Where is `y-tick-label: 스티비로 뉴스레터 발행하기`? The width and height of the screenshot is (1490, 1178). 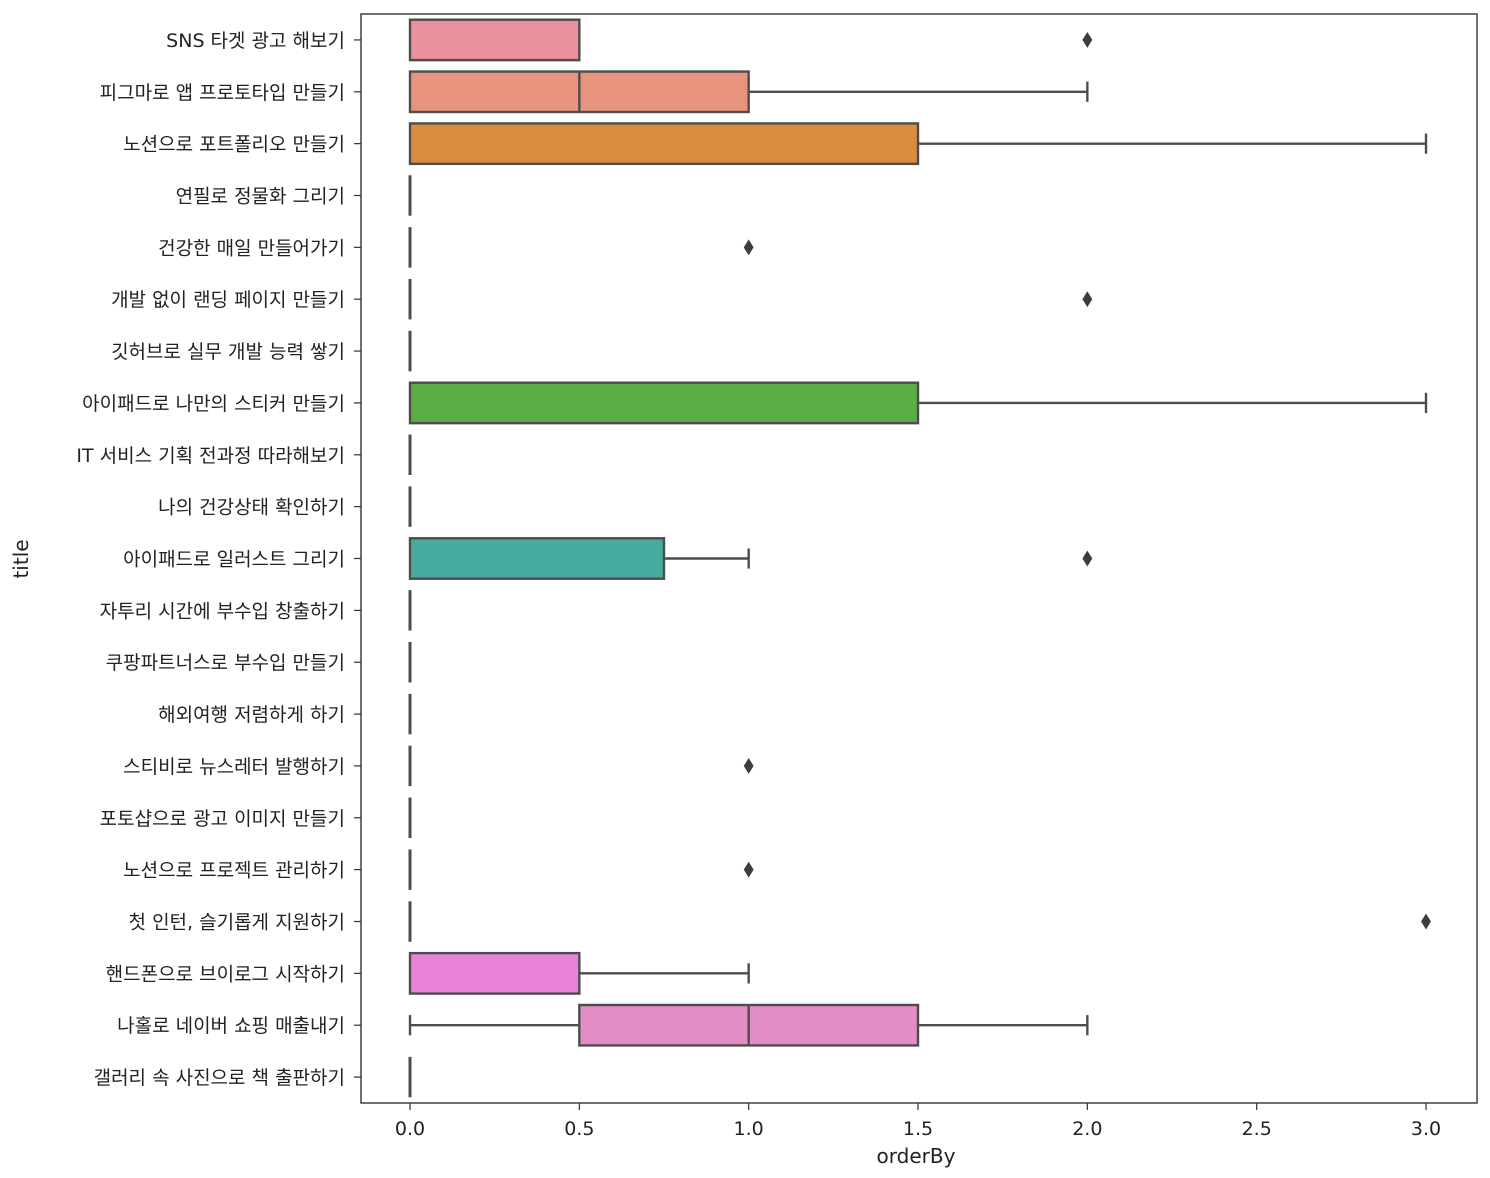
y-tick-label: 스티비로 뉴스레터 발행하기 is located at coordinates (234, 767).